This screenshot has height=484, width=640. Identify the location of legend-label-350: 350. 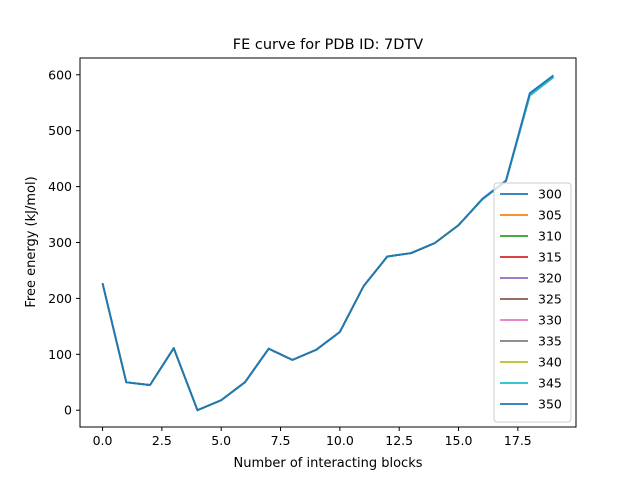
(550, 404).